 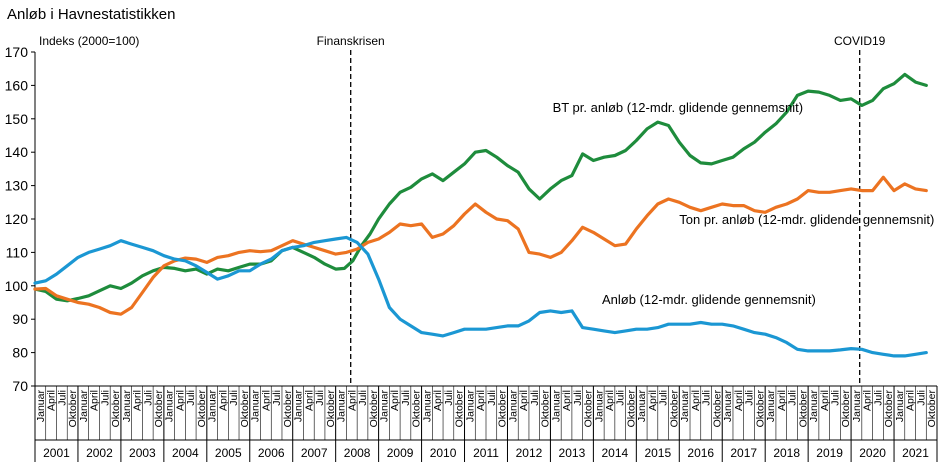 What do you see at coordinates (357, 453) in the screenshot?
I see `x-year-label: 2008` at bounding box center [357, 453].